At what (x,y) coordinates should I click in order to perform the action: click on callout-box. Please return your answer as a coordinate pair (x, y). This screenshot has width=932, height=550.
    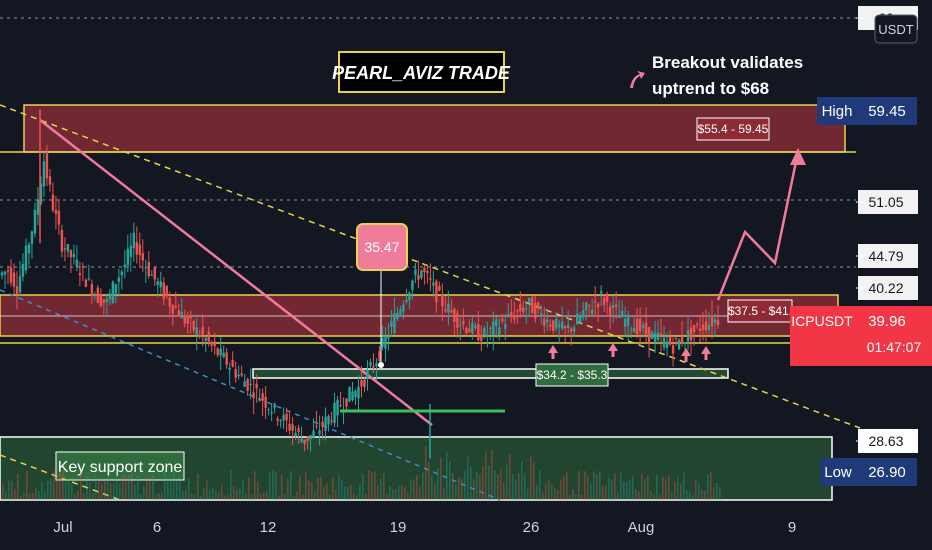
    Looking at the image, I should click on (382, 247).